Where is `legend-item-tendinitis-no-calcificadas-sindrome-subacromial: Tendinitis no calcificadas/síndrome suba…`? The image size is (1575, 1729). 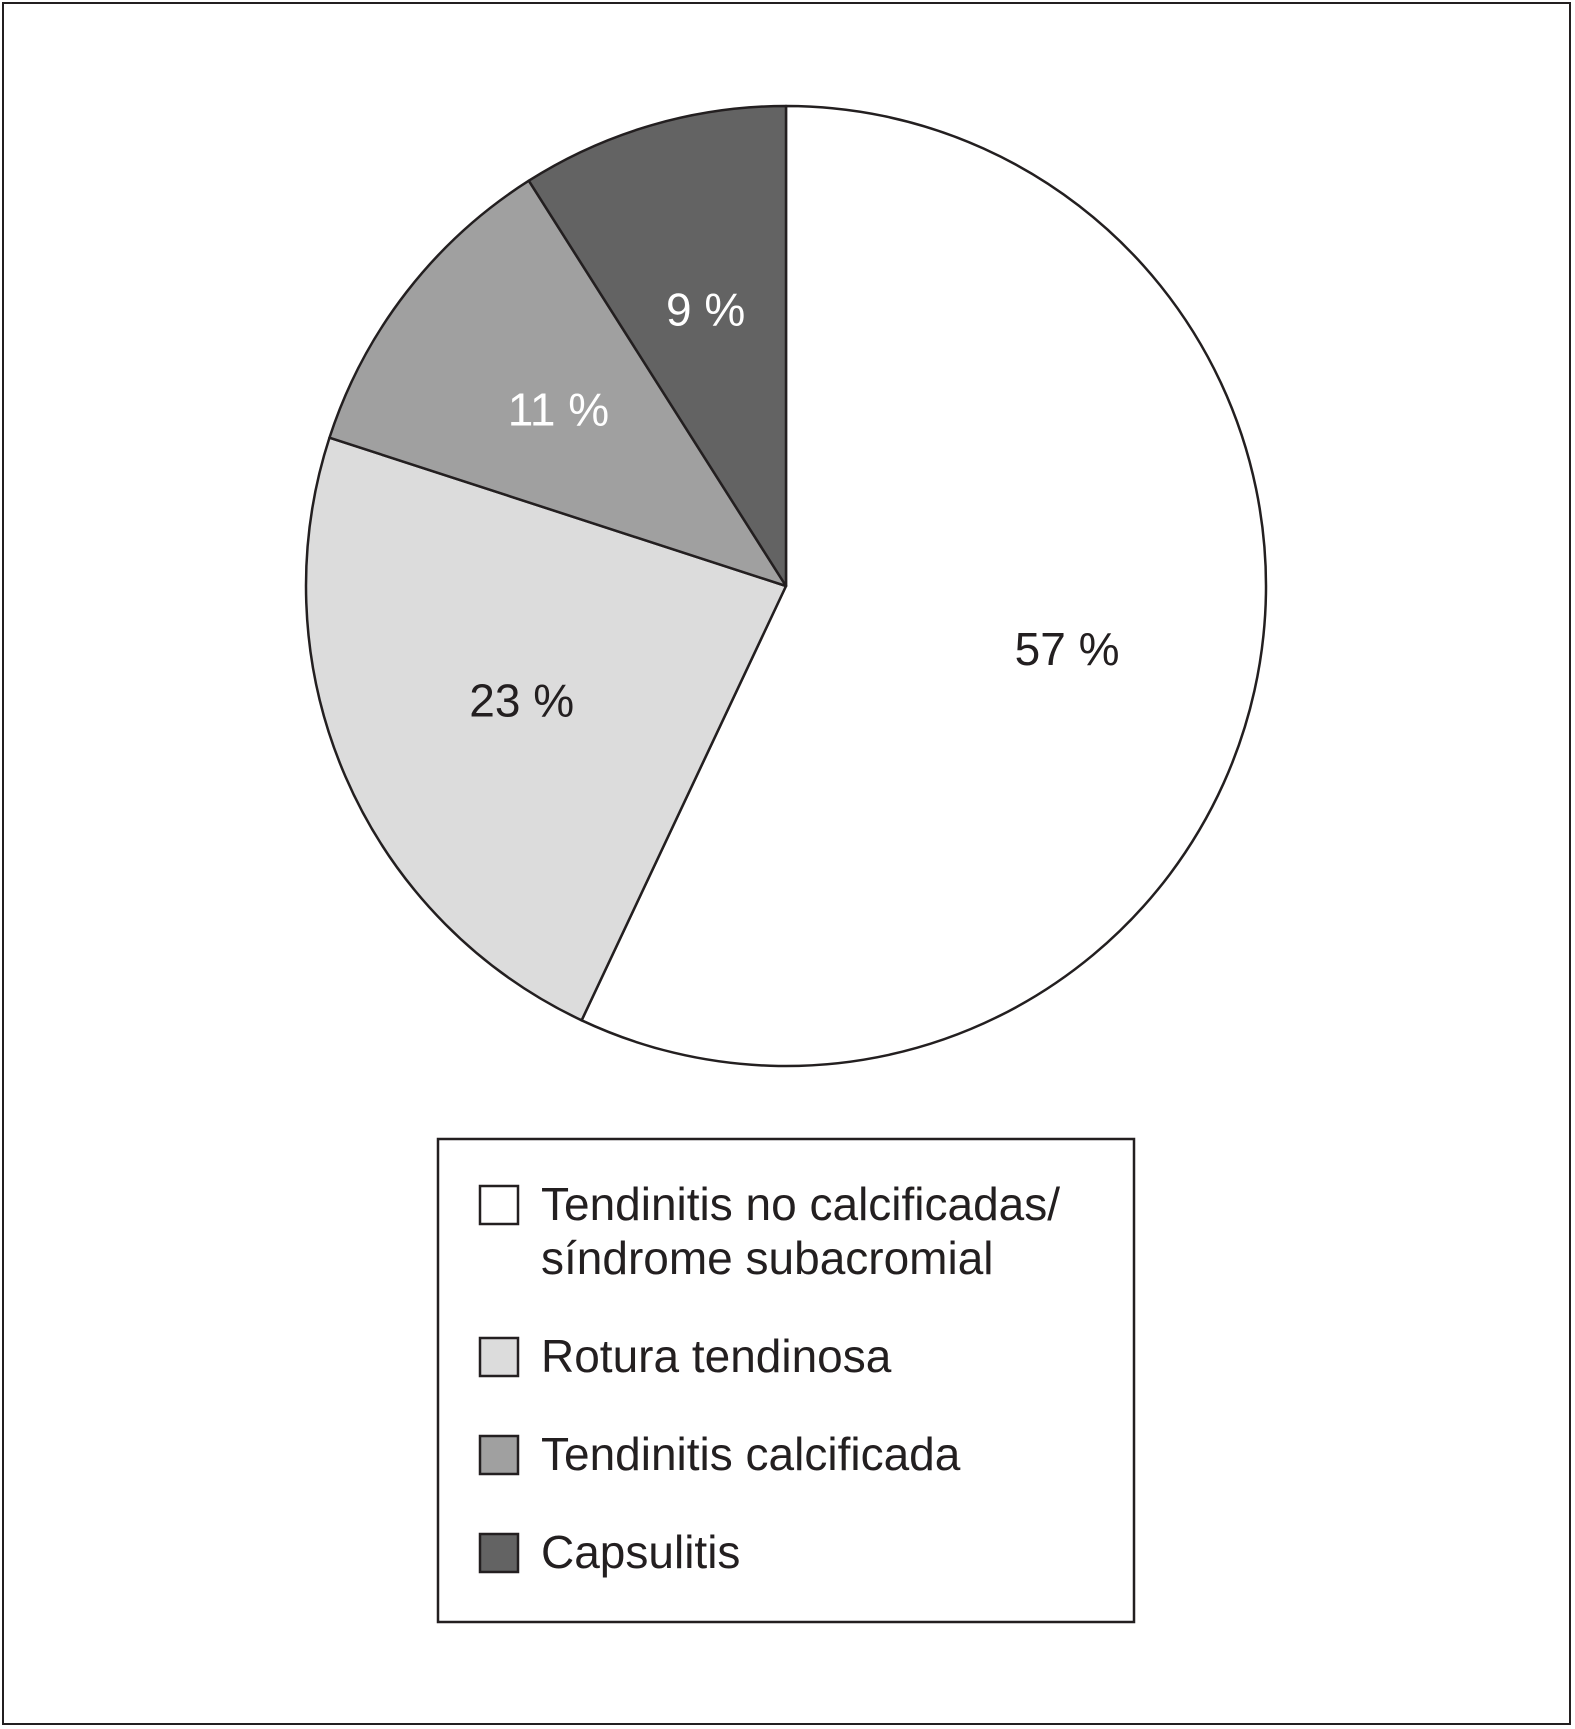 legend-item-tendinitis-no-calcificadas-sindrome-subacromial: Tendinitis no calcificadas/síndrome suba… is located at coordinates (769, 1231).